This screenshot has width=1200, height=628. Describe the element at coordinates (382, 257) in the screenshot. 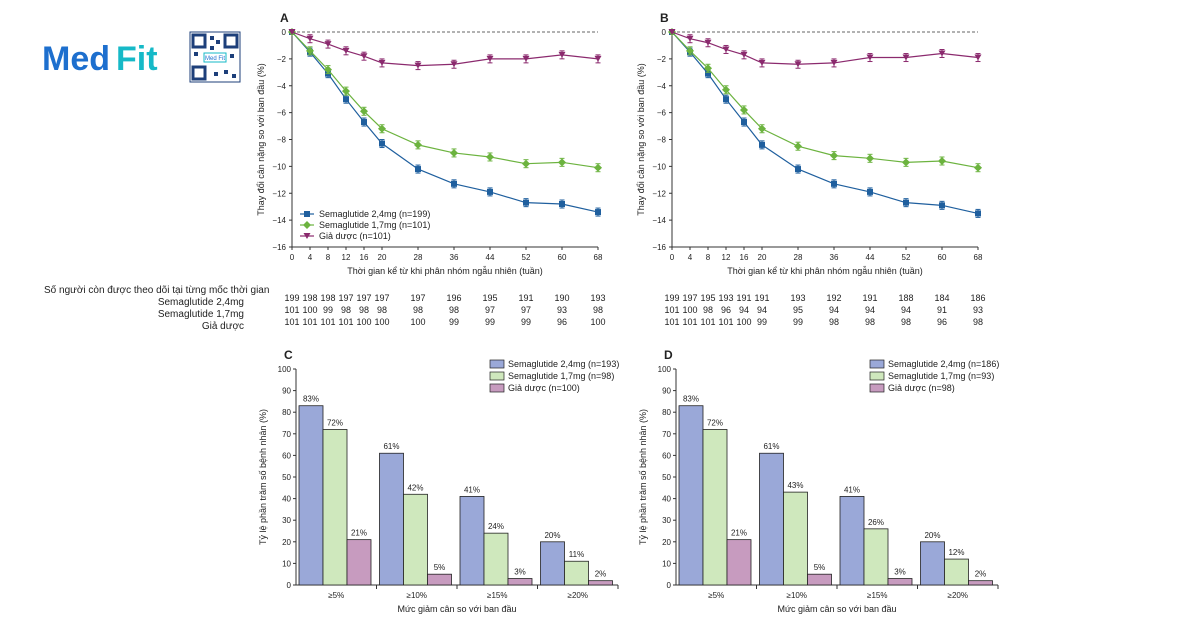

I see `x-tick-label: 20` at that location.